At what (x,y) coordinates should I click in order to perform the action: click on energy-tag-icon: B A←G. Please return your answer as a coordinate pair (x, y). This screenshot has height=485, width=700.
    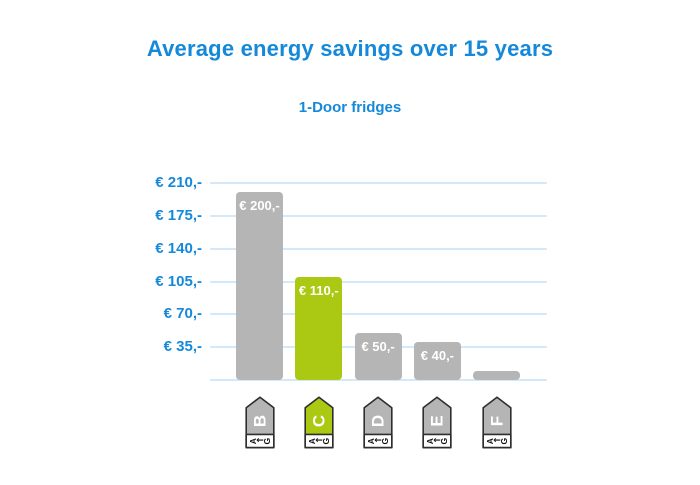
    Looking at the image, I should click on (259, 422).